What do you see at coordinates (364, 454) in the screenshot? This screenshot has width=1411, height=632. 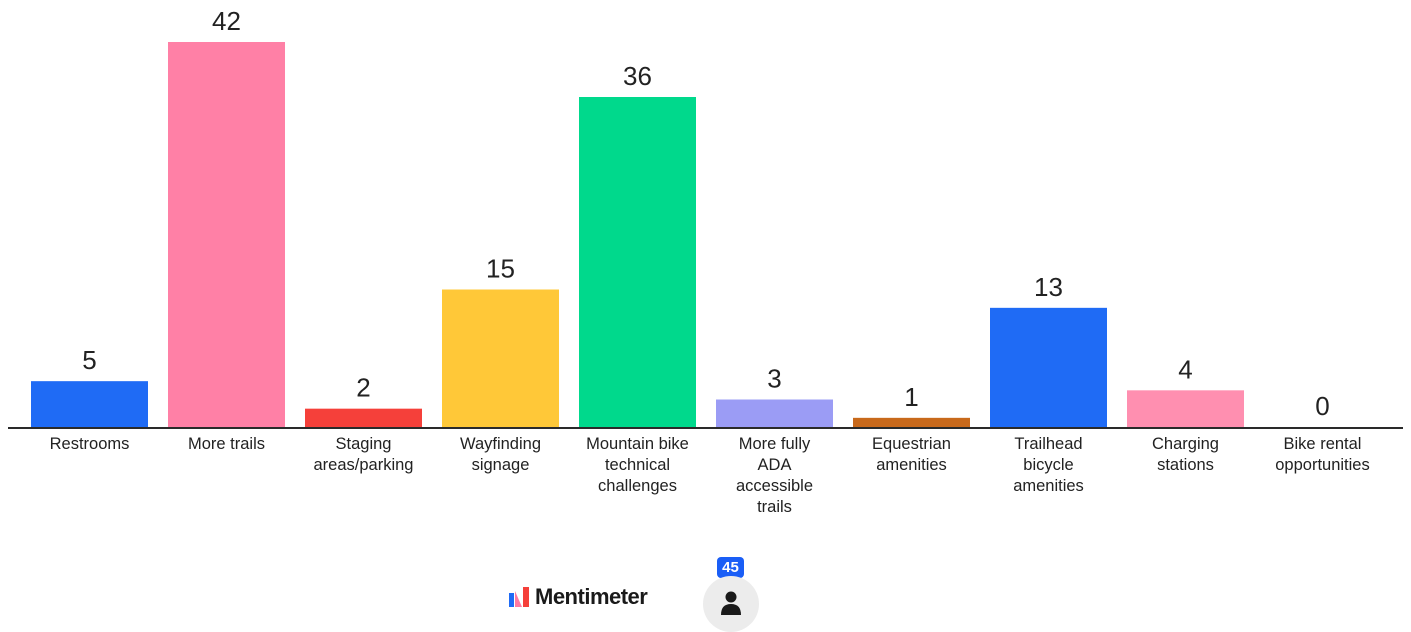 I see `category-label: Staging areas/parking` at bounding box center [364, 454].